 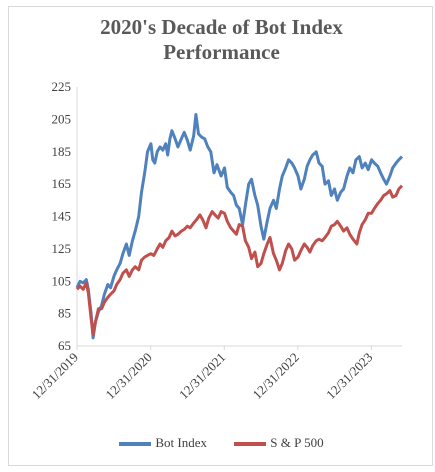 What do you see at coordinates (128, 376) in the screenshot?
I see `x-tick-label: 12/31/2020` at bounding box center [128, 376].